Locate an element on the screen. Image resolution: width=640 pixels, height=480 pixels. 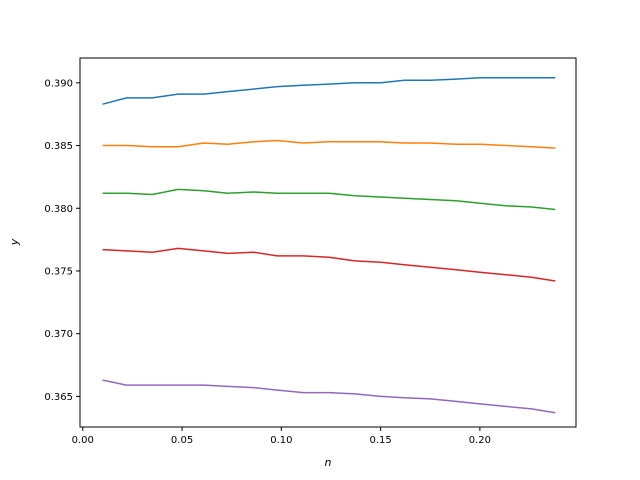
y-tick-label: 0.380 is located at coordinates (58, 209).